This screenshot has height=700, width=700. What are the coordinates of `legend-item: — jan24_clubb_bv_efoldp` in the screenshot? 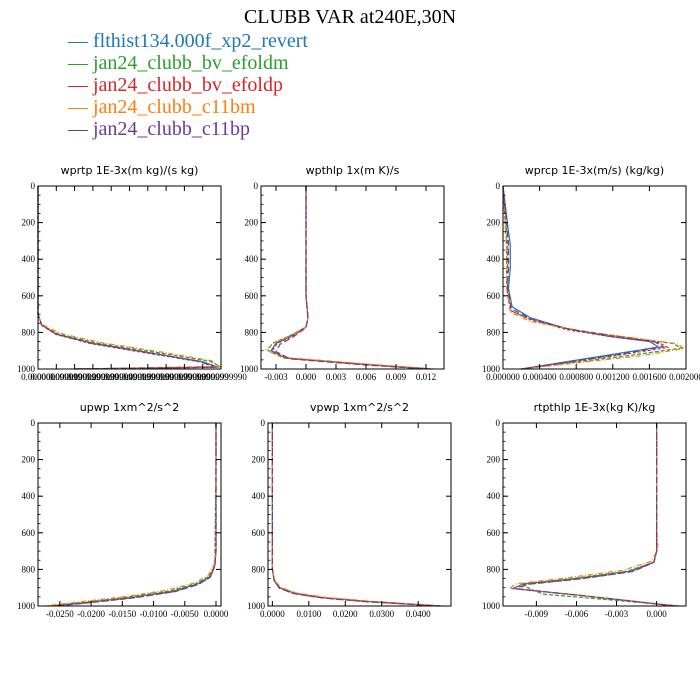 It's located at (175, 85).